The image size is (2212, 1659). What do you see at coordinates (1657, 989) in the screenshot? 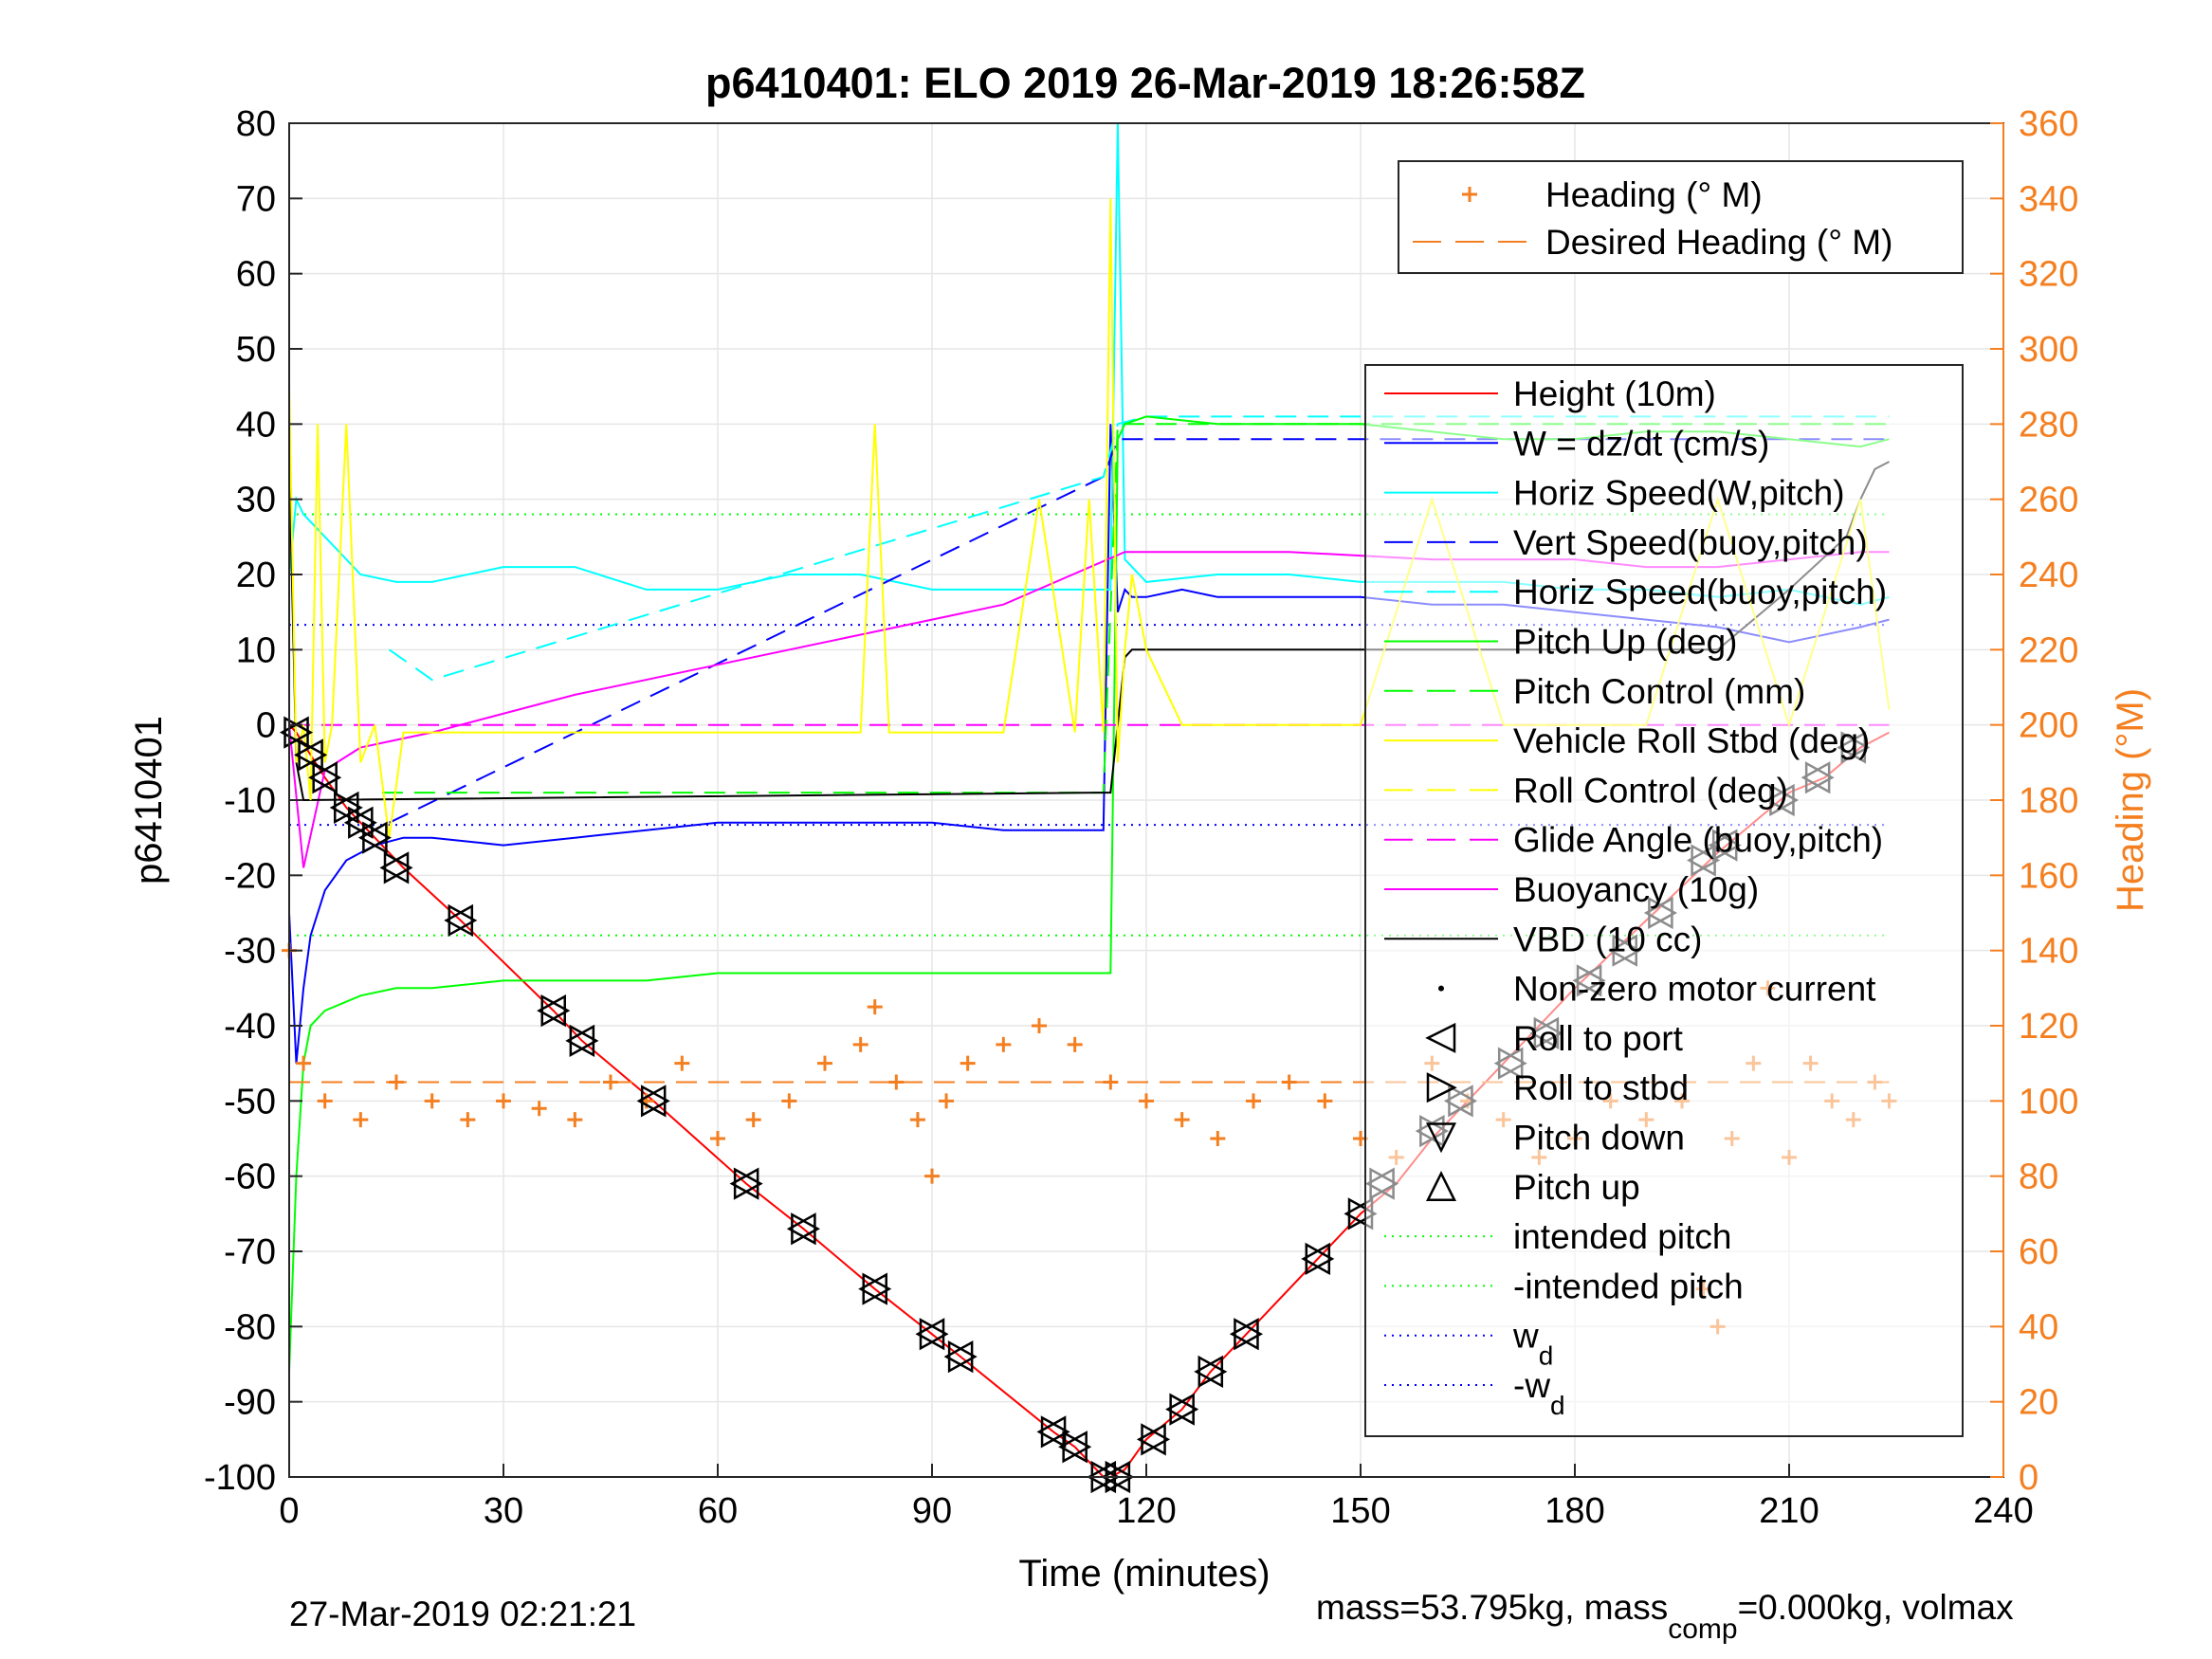
I see `legend-entry-non-zero-motor-current-12: Non-zero motor current` at bounding box center [1657, 989].